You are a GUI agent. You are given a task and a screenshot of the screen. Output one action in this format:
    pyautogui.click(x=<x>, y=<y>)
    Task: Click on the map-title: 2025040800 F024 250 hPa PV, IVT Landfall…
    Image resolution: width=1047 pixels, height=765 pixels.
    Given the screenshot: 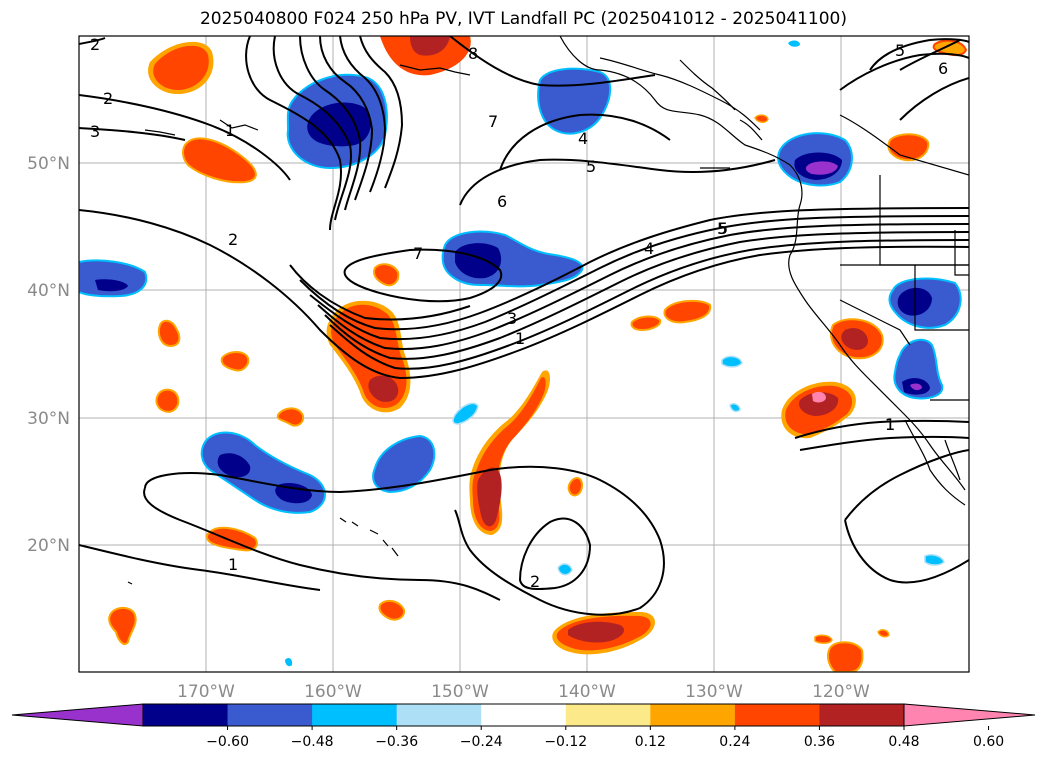 What is the action you would take?
    pyautogui.click(x=523, y=19)
    